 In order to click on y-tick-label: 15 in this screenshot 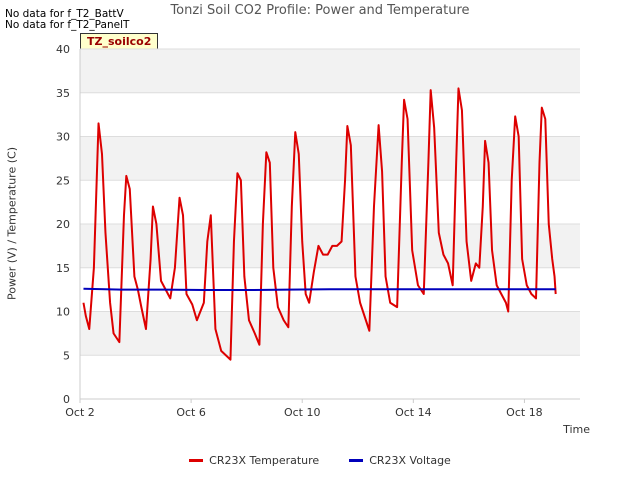, I will do `click(63, 268)`.